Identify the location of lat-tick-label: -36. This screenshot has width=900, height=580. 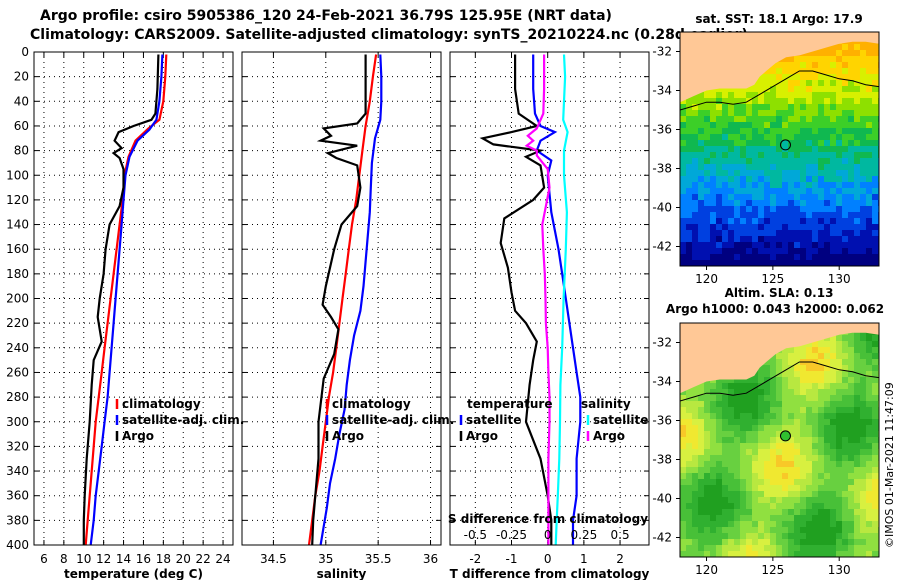
(662, 130).